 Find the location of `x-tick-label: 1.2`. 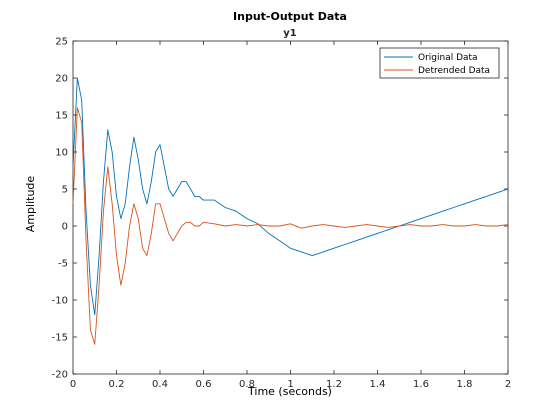

x-tick-label: 1.2 is located at coordinates (334, 384).